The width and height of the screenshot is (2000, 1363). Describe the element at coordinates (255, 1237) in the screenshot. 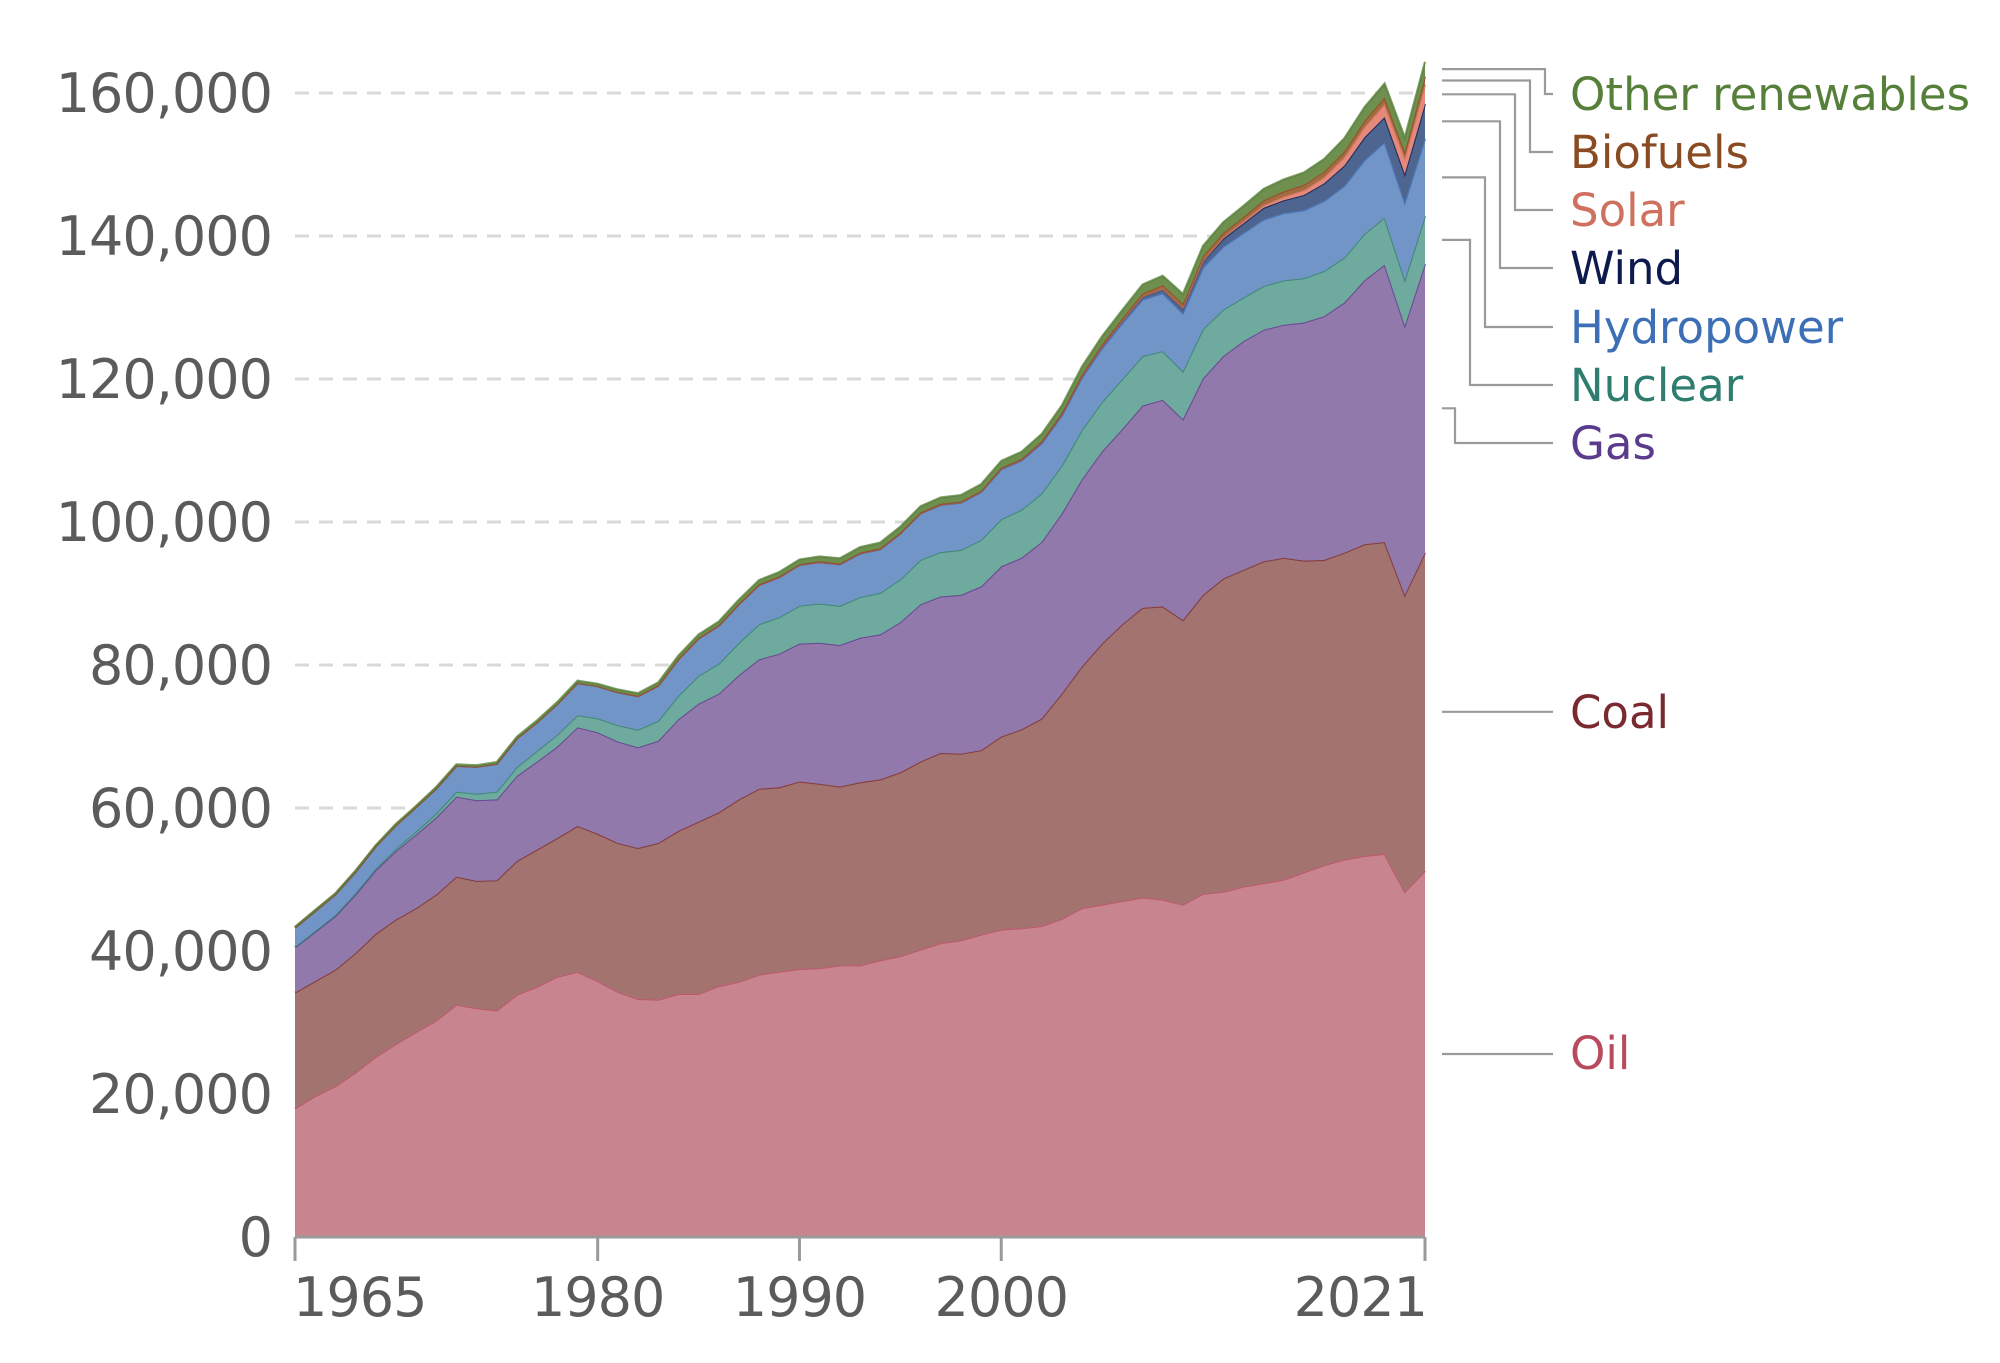

I see `y-tick-label: 0` at that location.